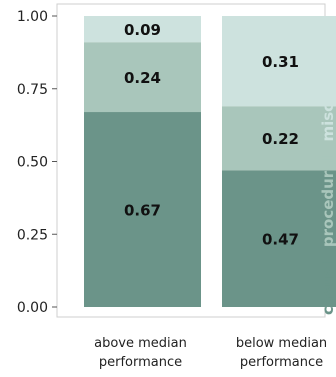 The image size is (336, 377). What do you see at coordinates (140, 343) in the screenshot?
I see `x-category-label-0-0: above median` at bounding box center [140, 343].